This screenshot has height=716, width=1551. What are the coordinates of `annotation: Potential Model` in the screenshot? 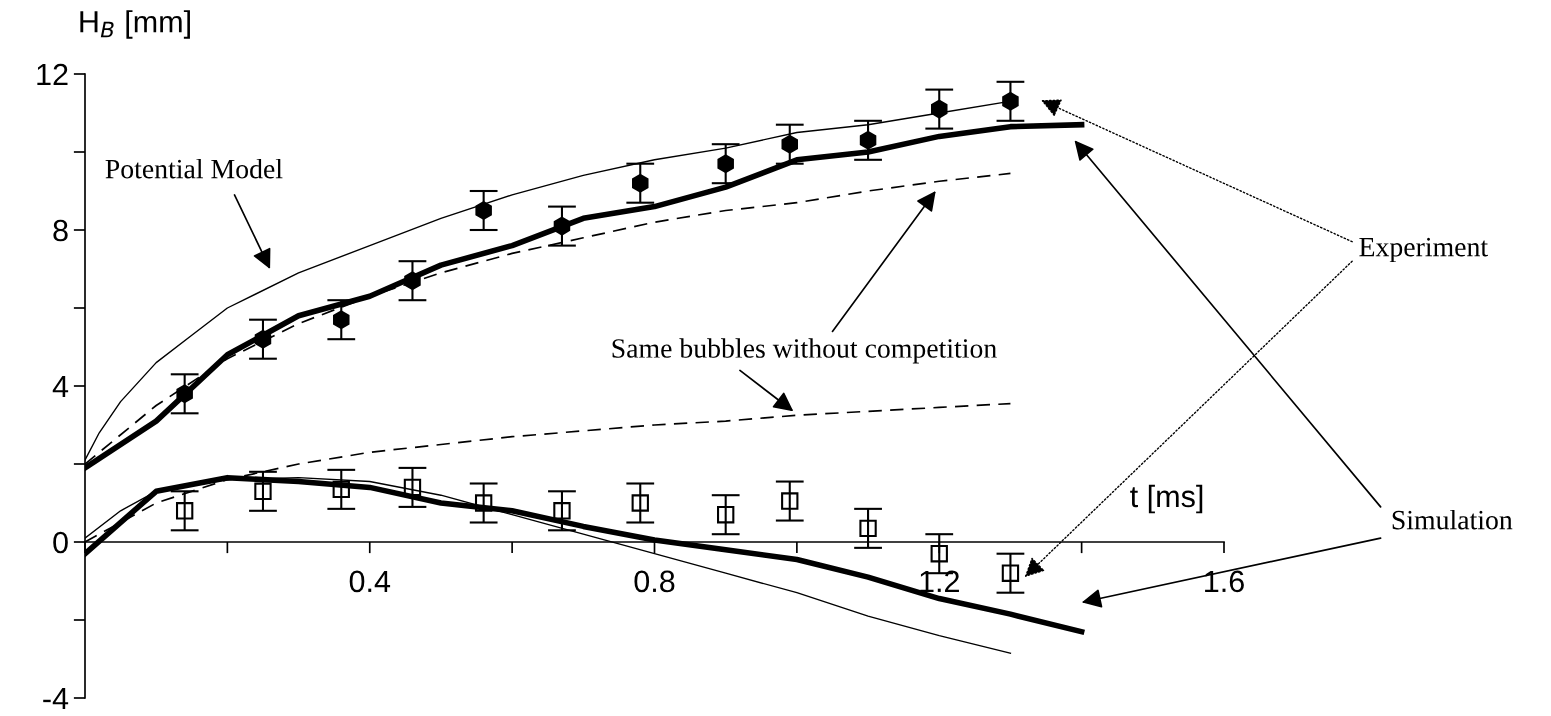 It's located at (194, 168).